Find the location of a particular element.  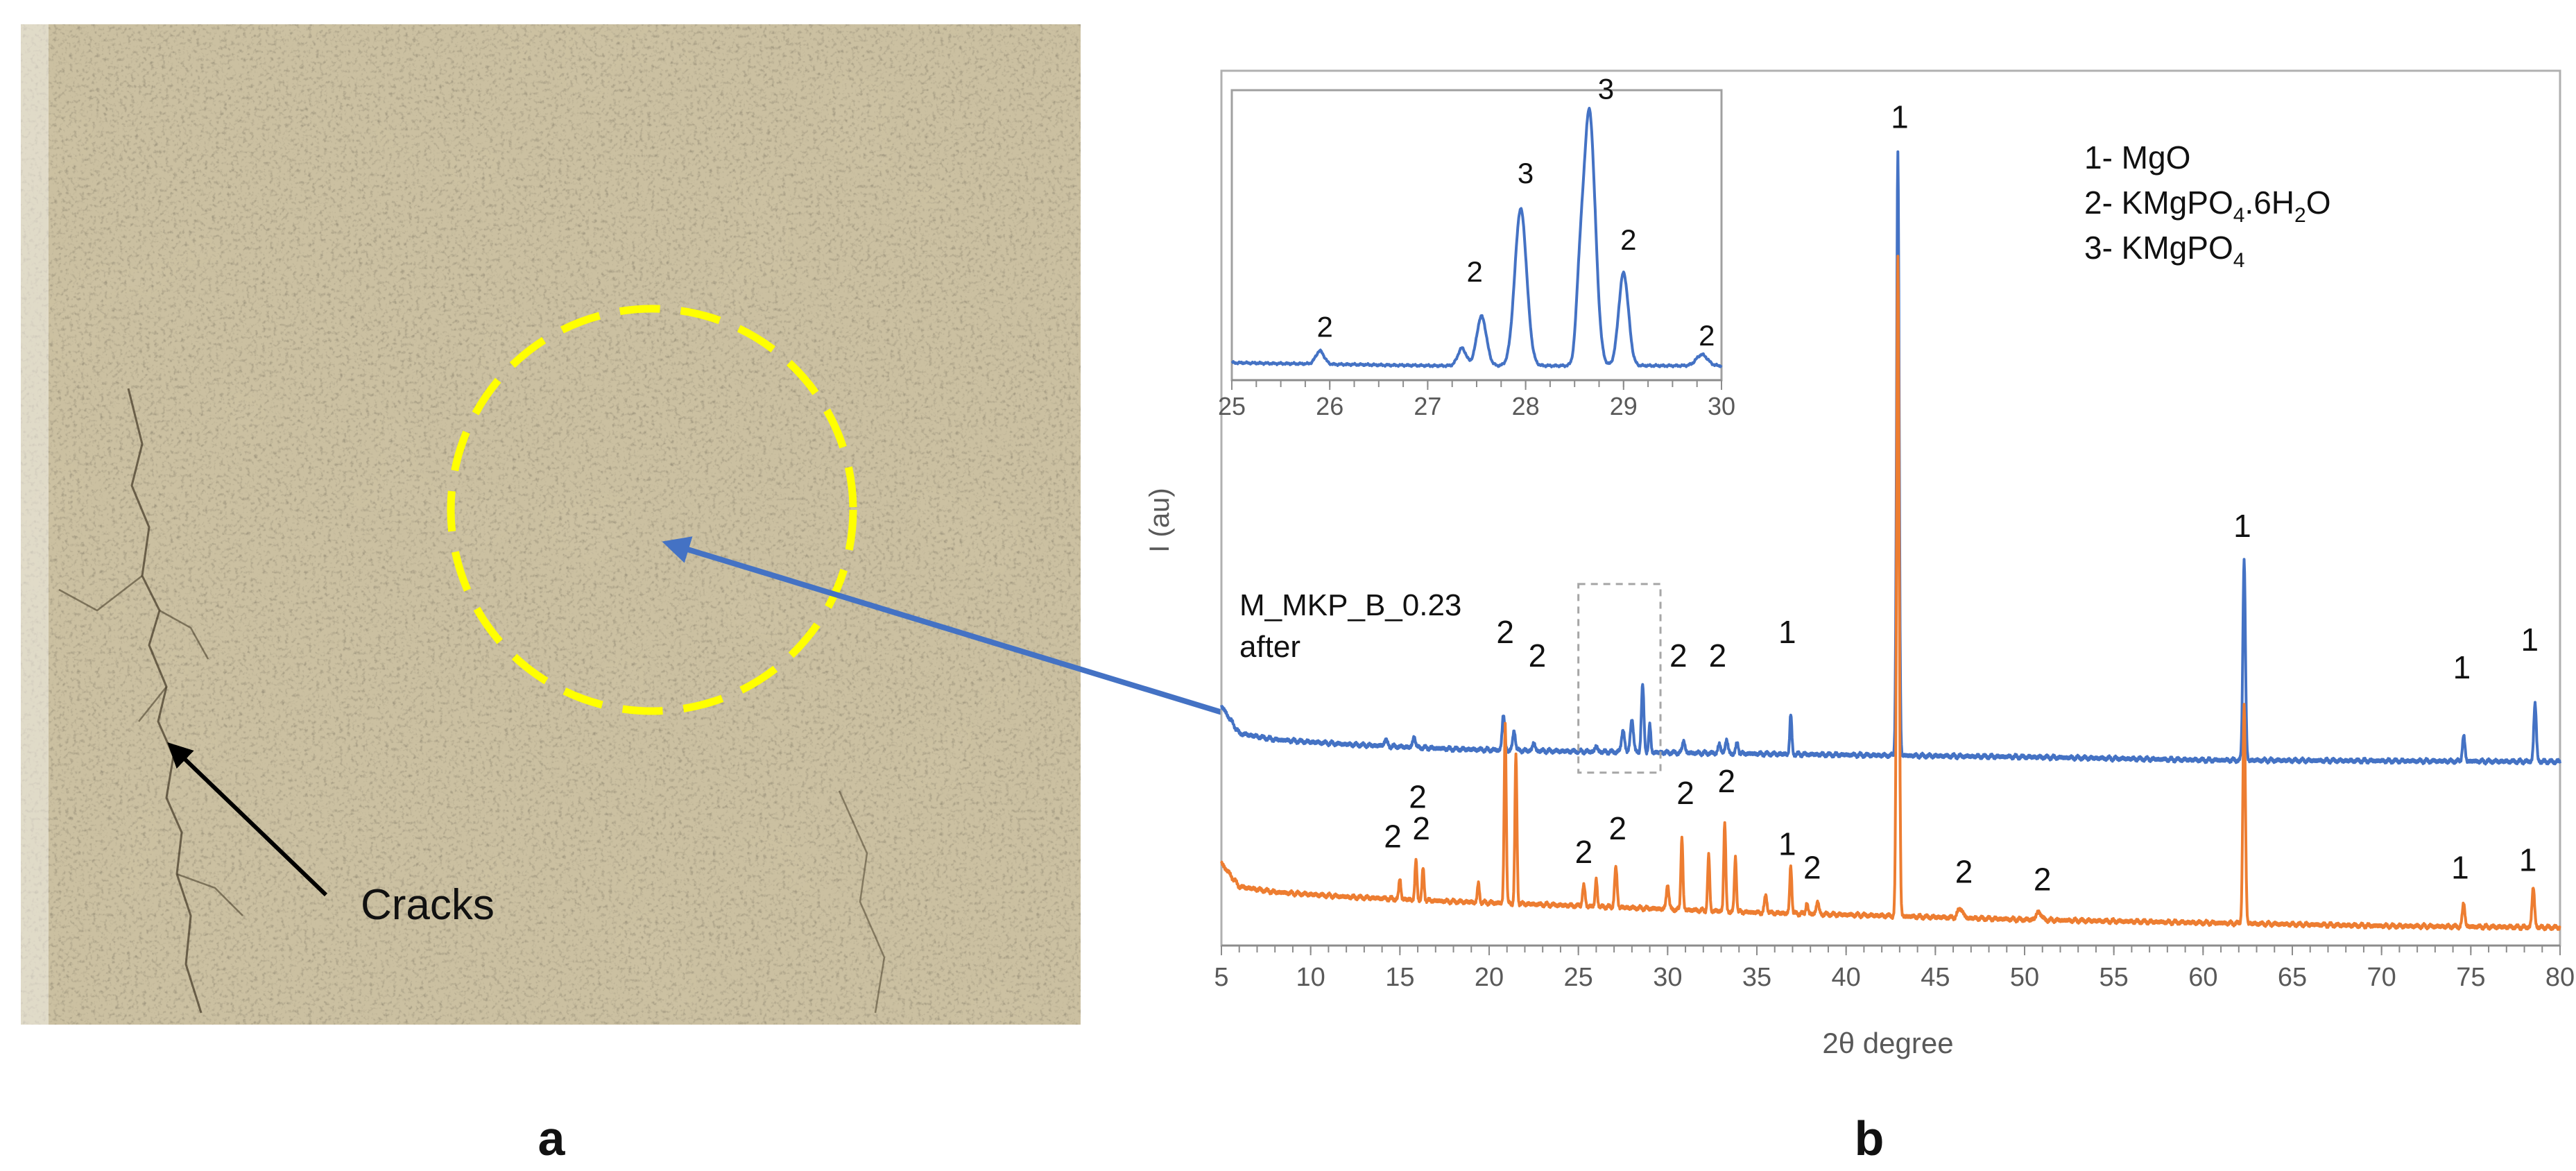

main-tick-label: 80 is located at coordinates (2560, 977).